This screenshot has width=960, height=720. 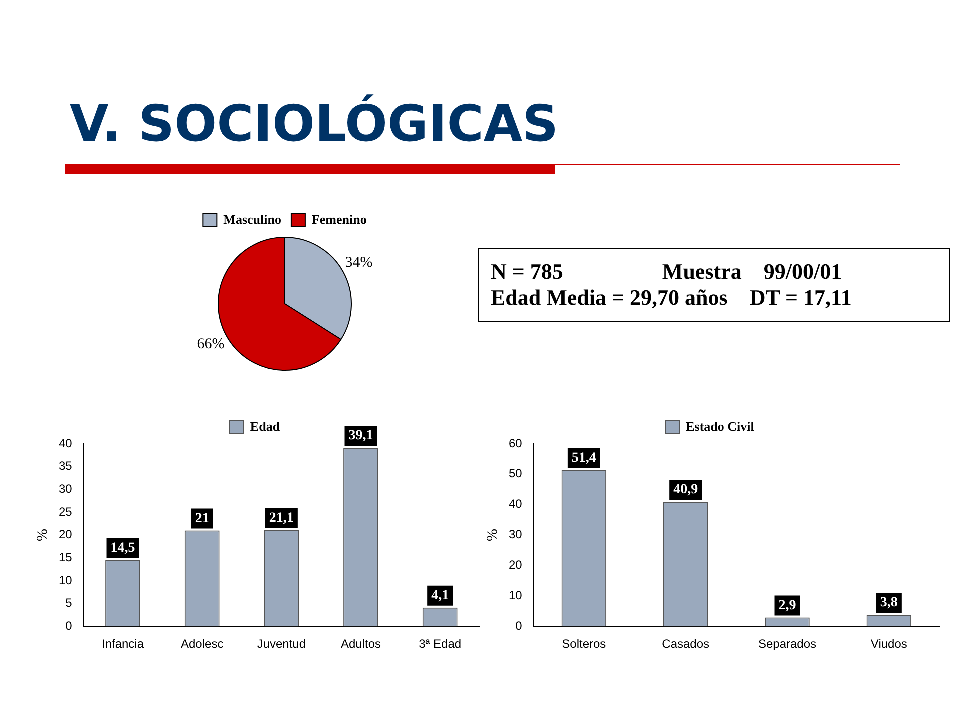 I want to click on data-label: 40,9, so click(x=686, y=490).